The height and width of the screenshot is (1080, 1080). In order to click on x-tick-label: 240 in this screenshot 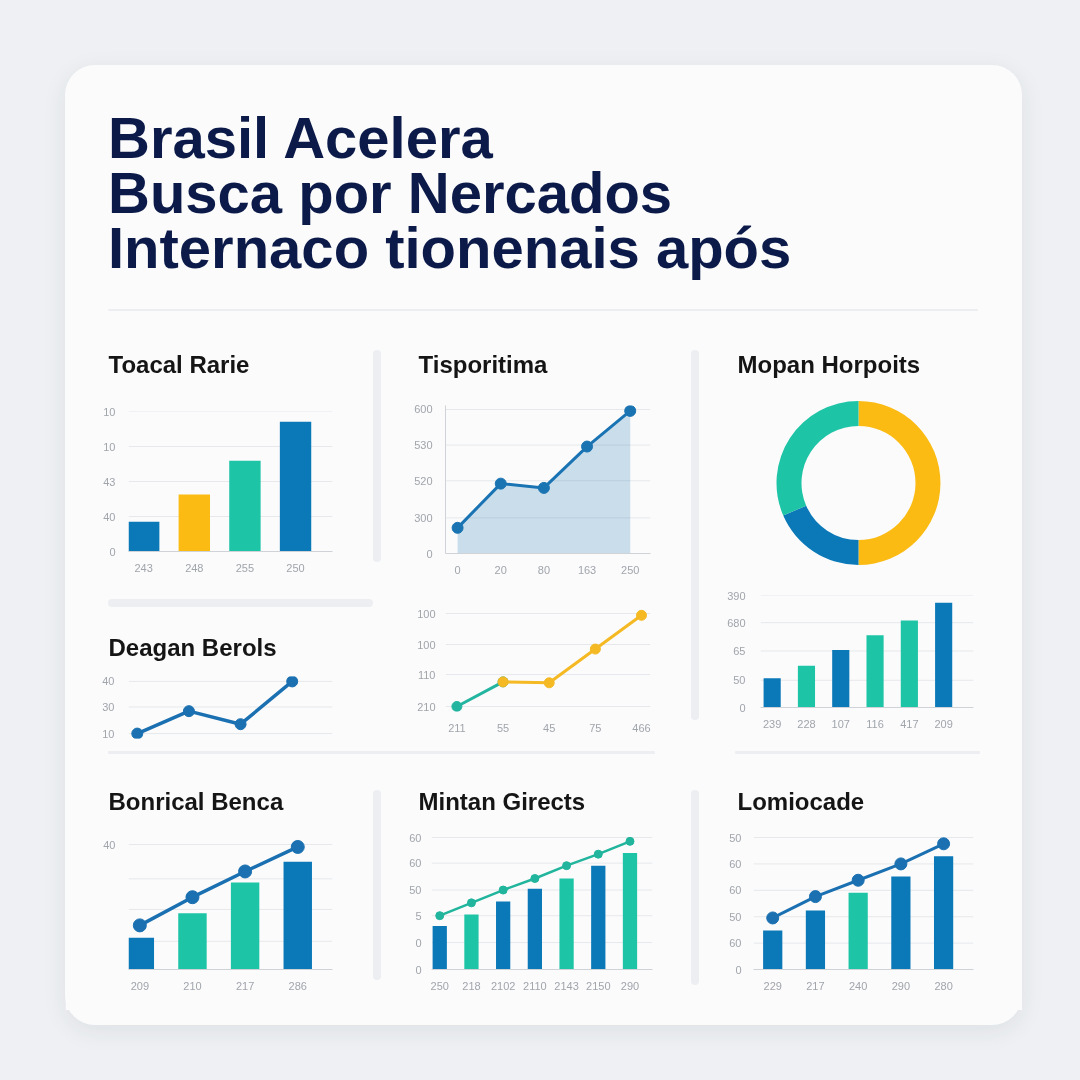, I will do `click(858, 985)`.